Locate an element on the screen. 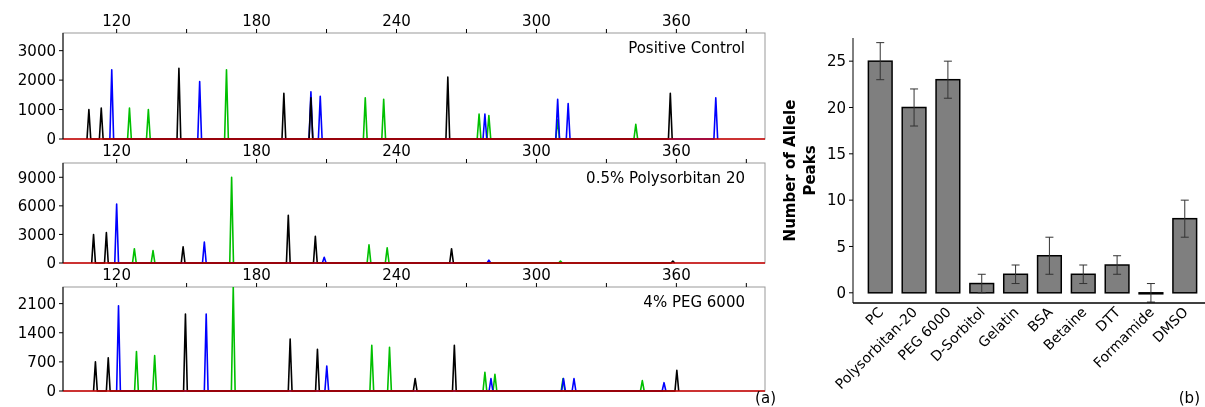 Image resolution: width=1205 pixels, height=407 pixels. text: (b) is located at coordinates (1189, 398).